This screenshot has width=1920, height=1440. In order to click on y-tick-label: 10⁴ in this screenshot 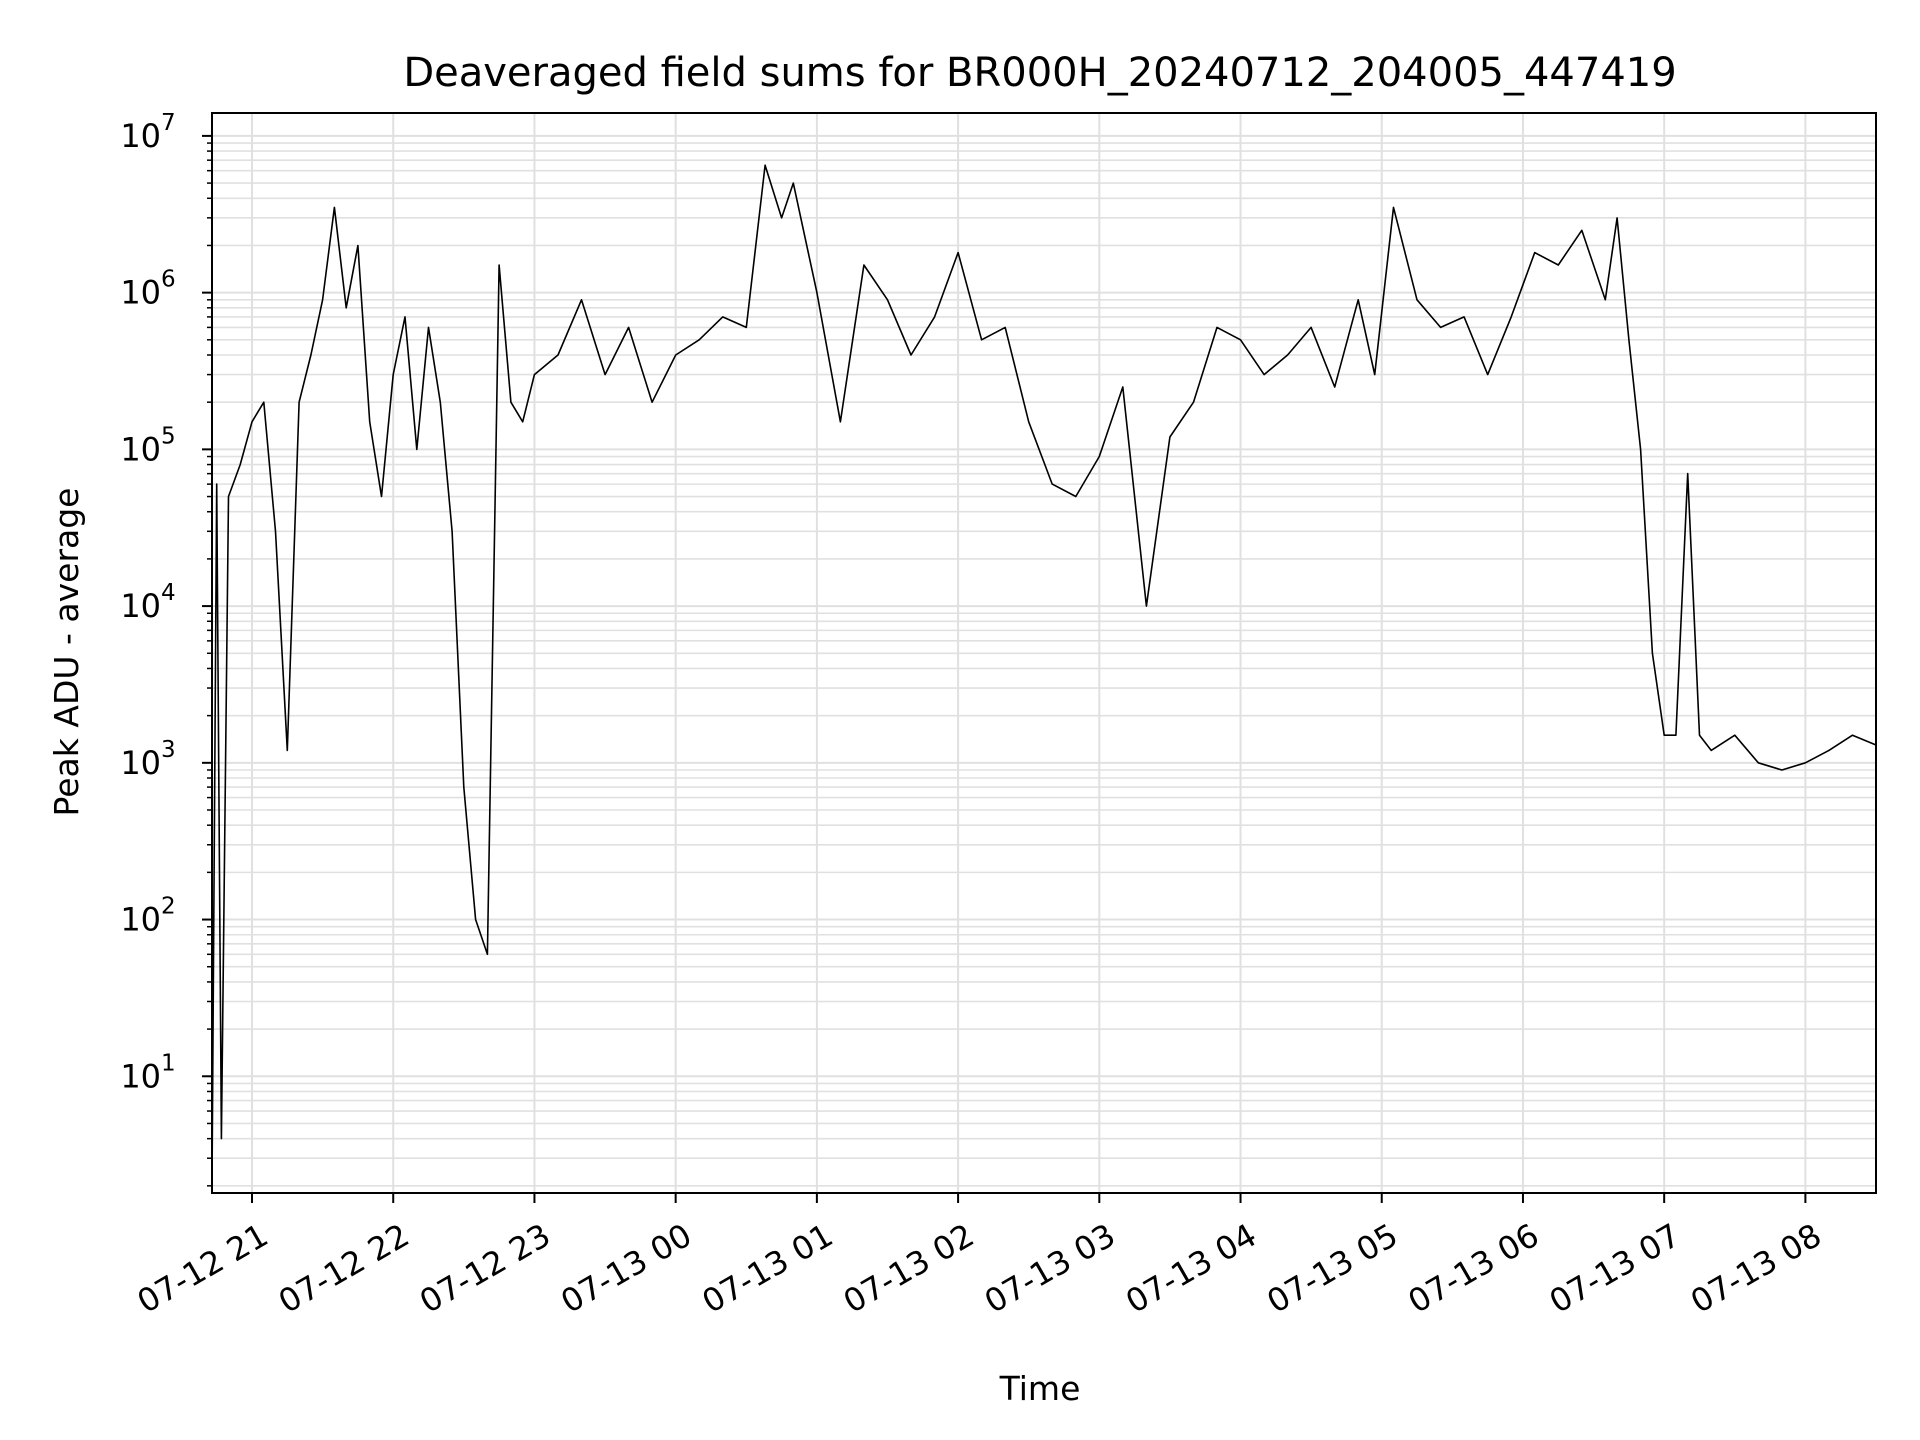, I will do `click(147, 602)`.